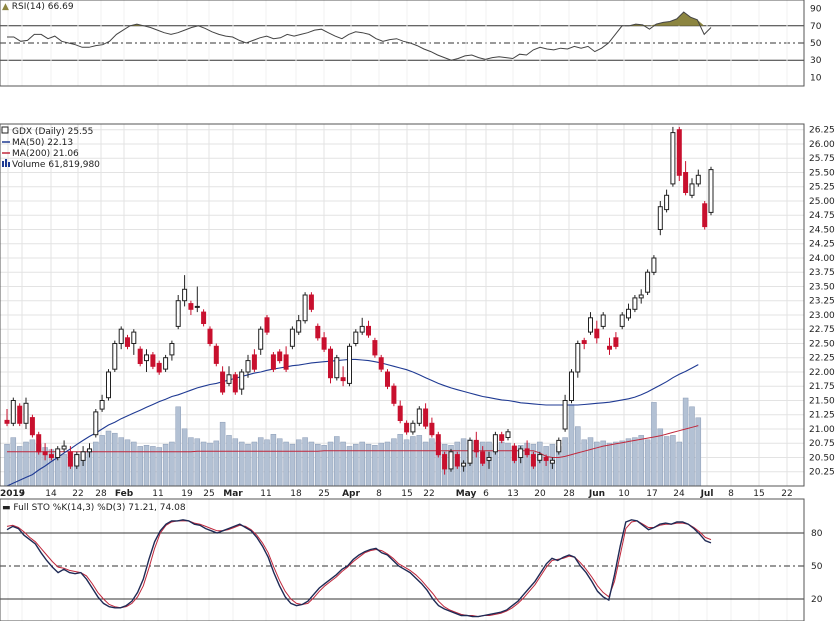  Describe the element at coordinates (61, 7) in the screenshot. I see `rsi-legend-value: 66.69` at that location.